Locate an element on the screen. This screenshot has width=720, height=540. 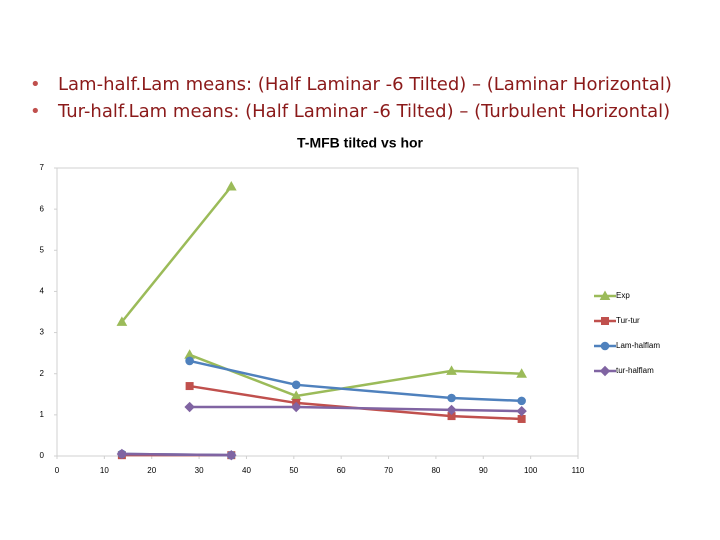
x-tick-label: 70 is located at coordinates (388, 470).